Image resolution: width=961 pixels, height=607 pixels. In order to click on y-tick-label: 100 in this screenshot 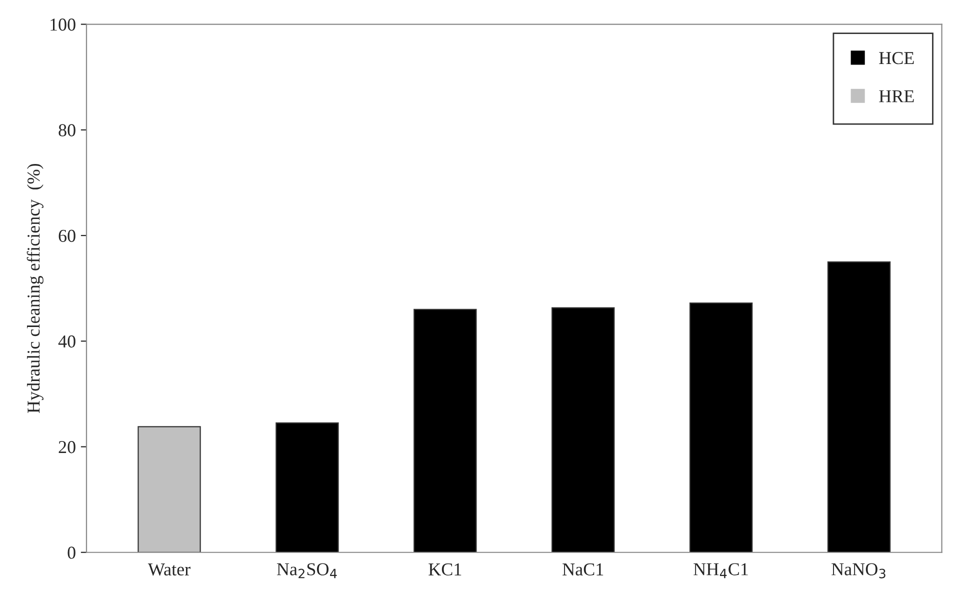, I will do `click(63, 24)`.